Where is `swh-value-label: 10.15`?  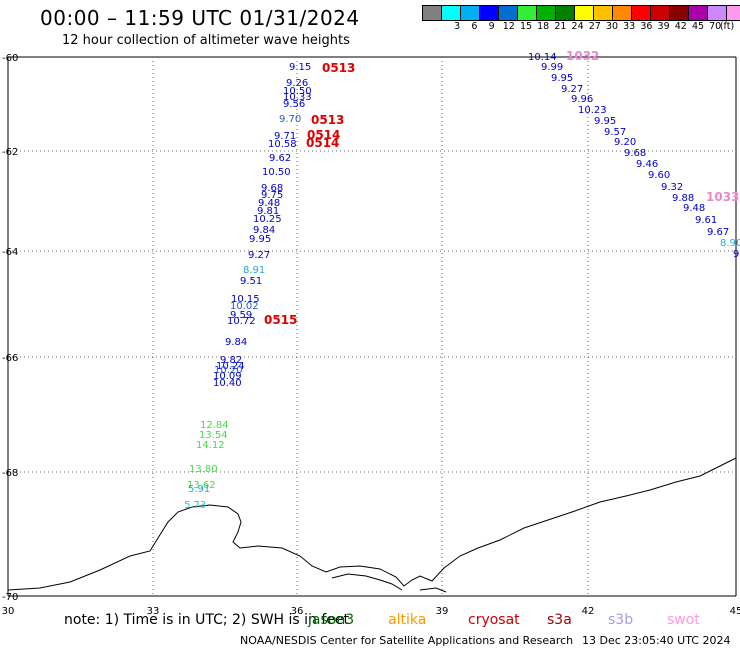
swh-value-label: 10.15 is located at coordinates (245, 299).